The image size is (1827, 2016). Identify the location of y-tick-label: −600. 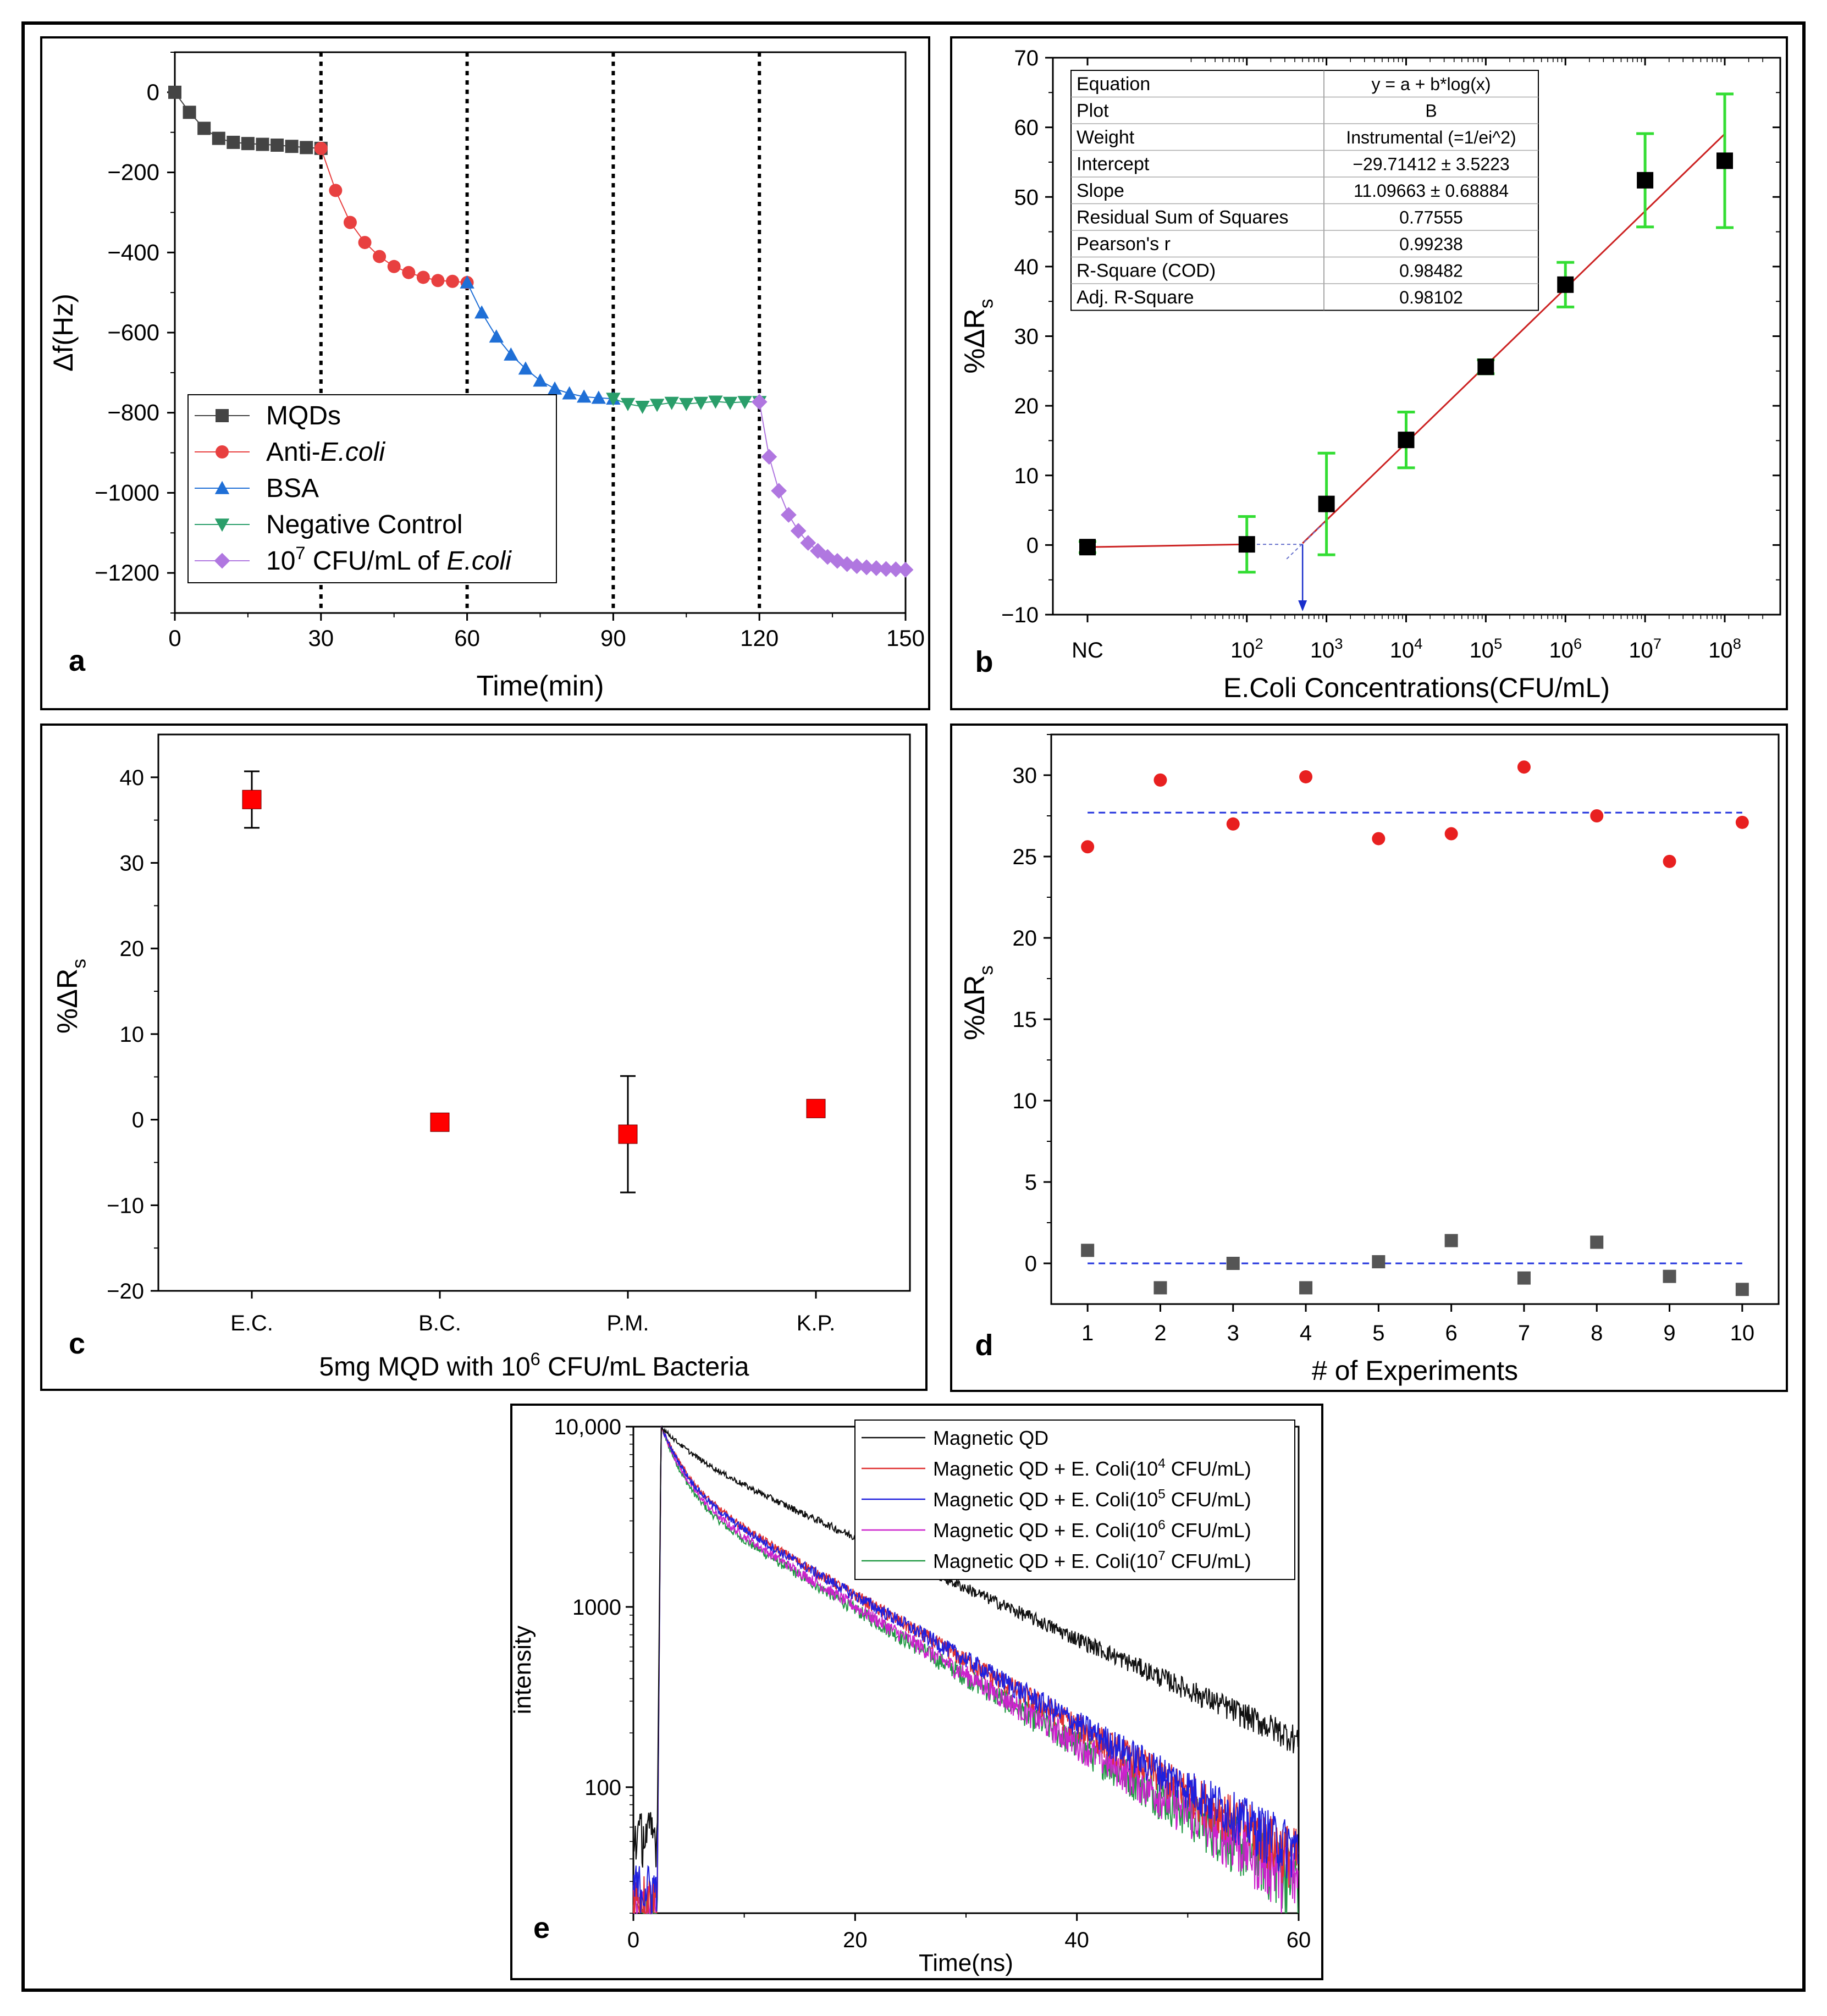
(133, 332).